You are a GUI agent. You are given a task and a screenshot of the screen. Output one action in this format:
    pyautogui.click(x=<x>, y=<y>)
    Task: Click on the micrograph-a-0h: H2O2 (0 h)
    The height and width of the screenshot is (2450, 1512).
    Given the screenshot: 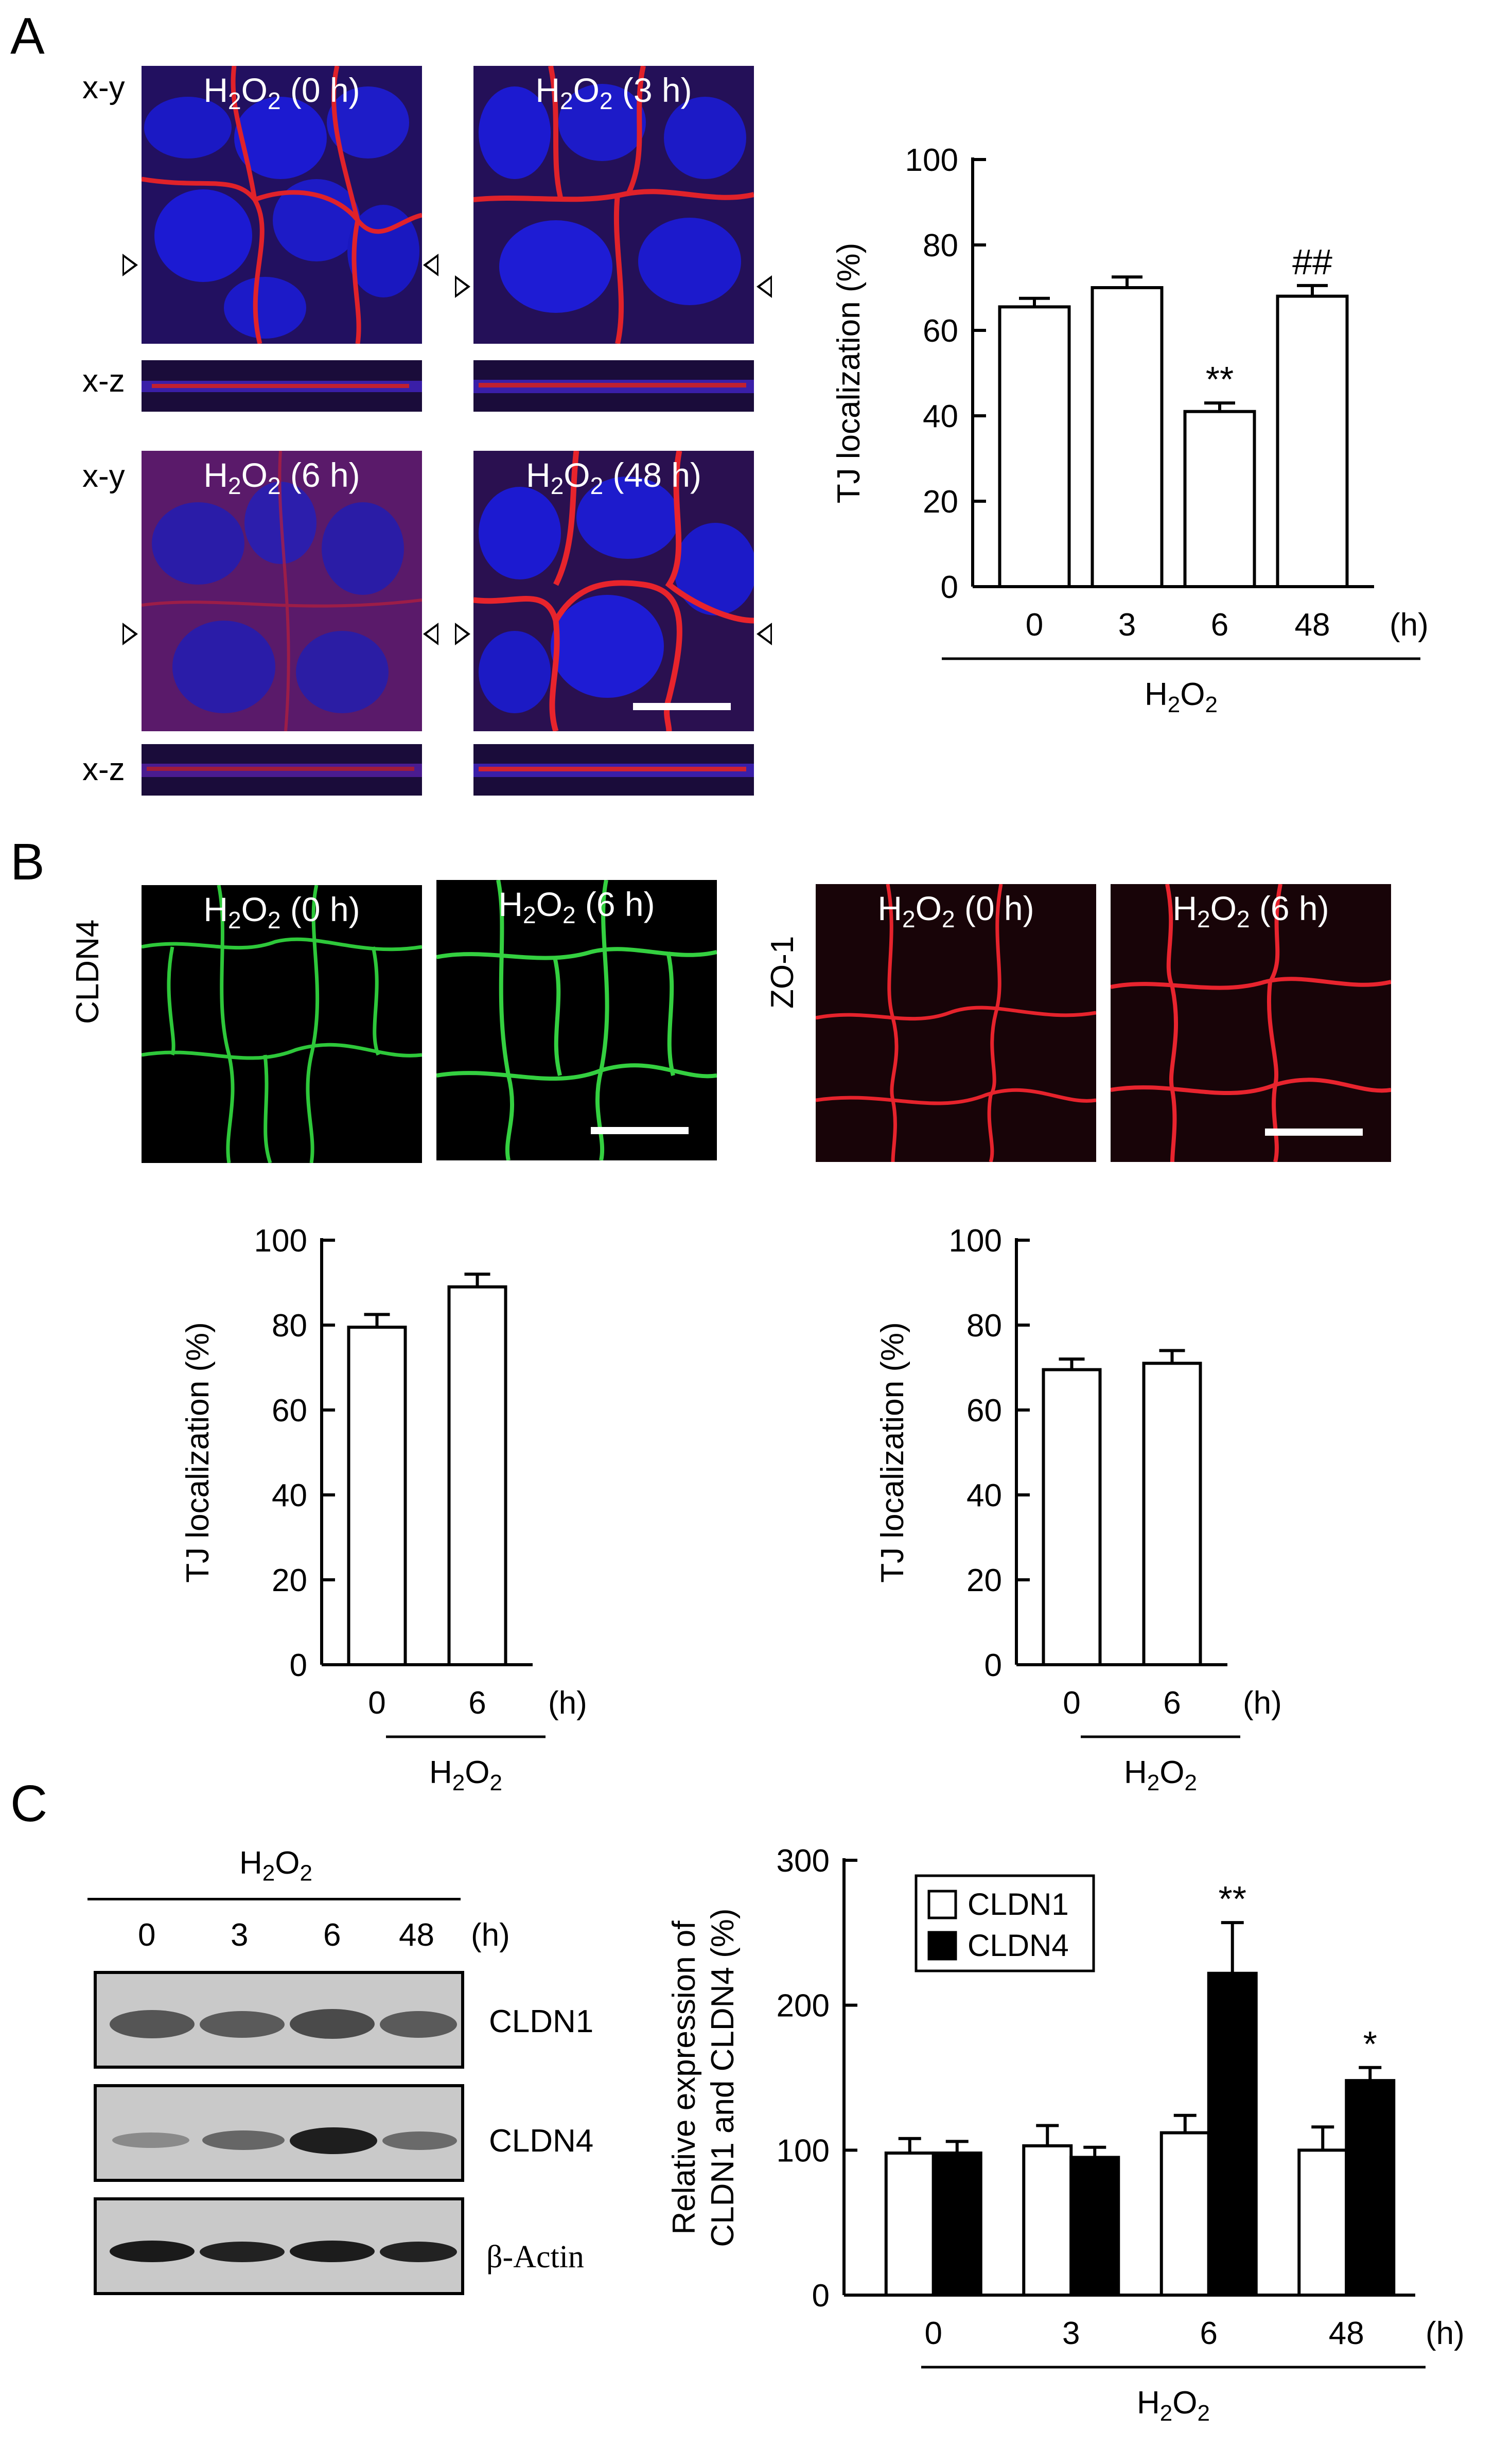 What is the action you would take?
    pyautogui.click(x=282, y=205)
    